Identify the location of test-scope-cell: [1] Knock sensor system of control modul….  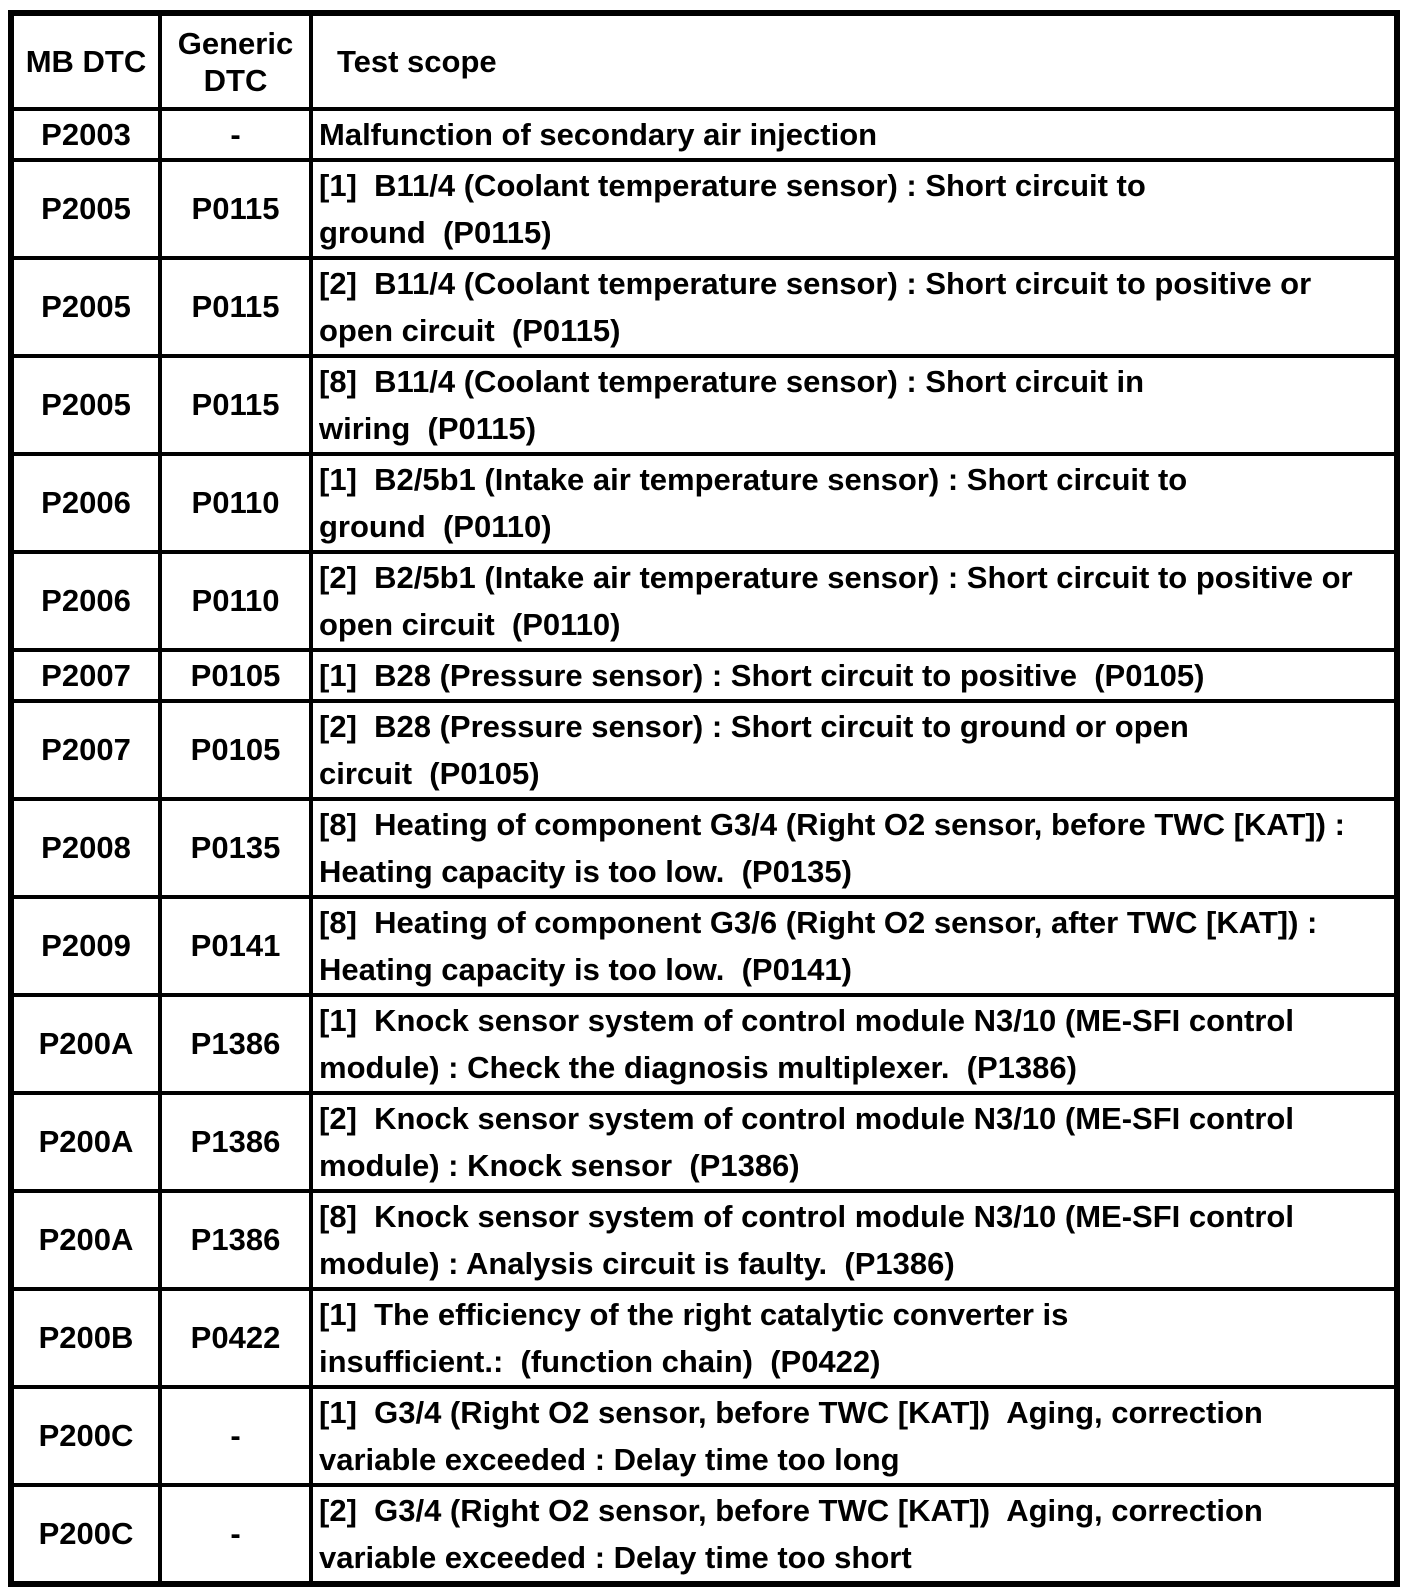
(854, 1044).